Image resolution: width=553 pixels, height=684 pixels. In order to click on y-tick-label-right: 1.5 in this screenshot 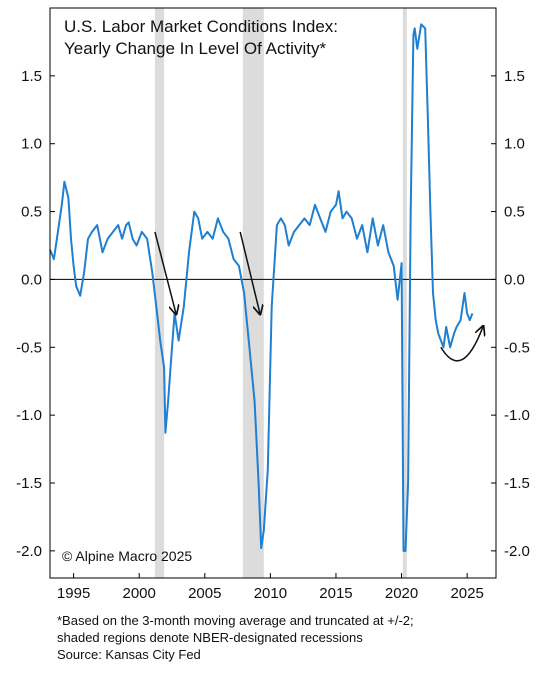, I will do `click(514, 76)`.